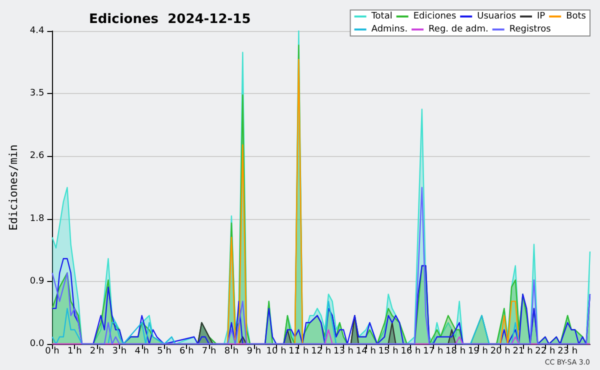  I want to click on x-tick-label: 8 h, so click(231, 351).